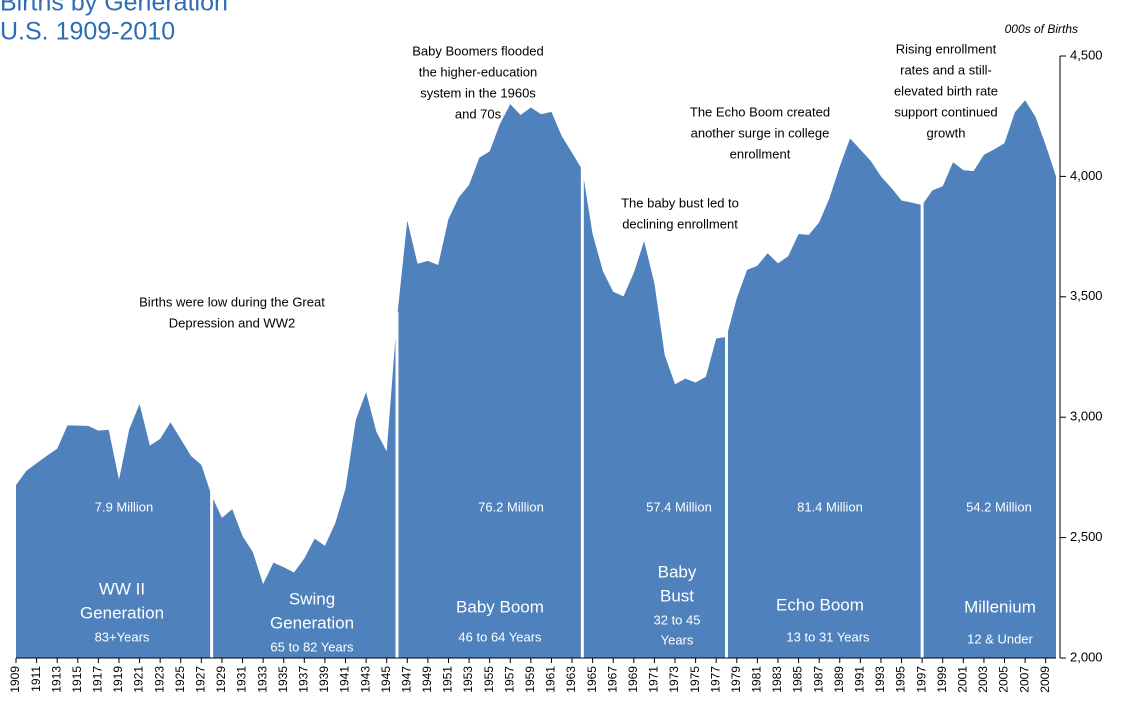  I want to click on annotation: support continued, so click(945, 111).